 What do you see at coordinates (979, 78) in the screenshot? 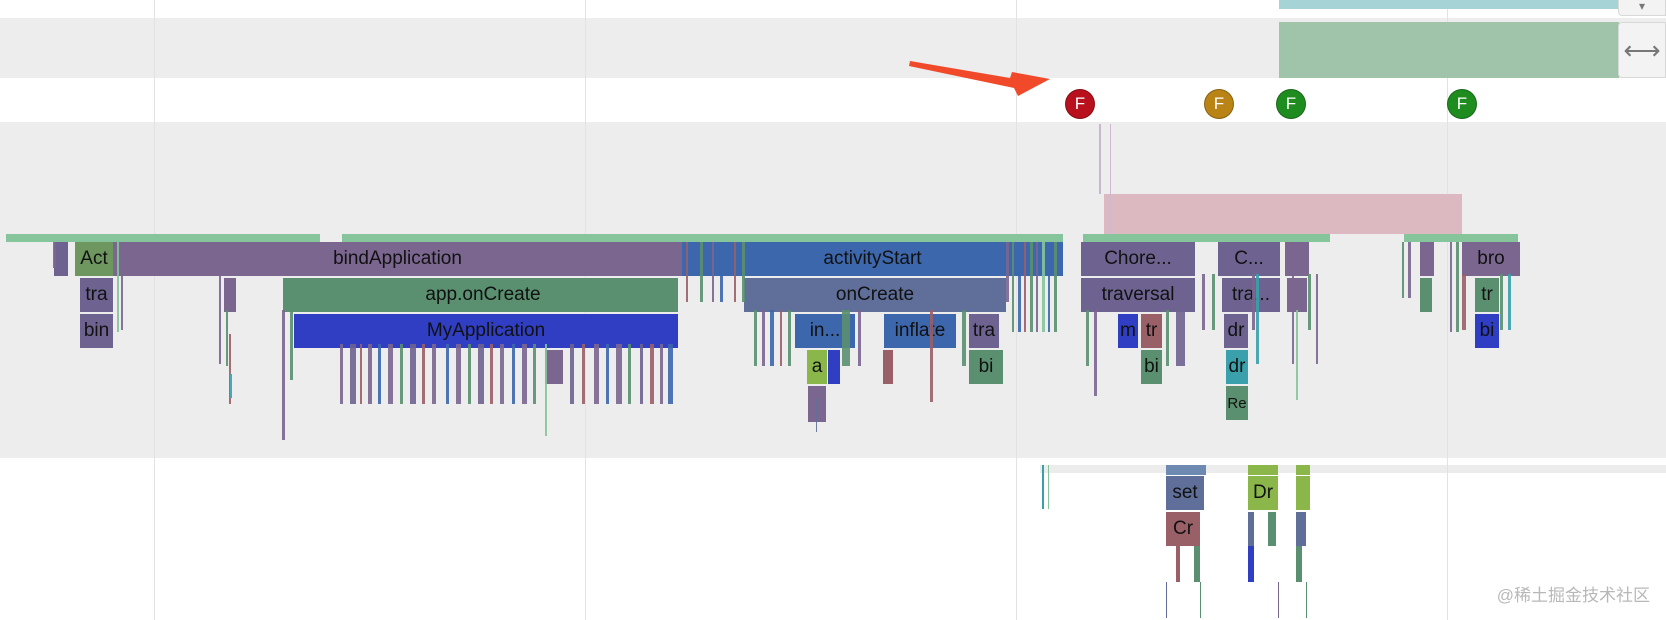
I see `annotation-arrow` at bounding box center [979, 78].